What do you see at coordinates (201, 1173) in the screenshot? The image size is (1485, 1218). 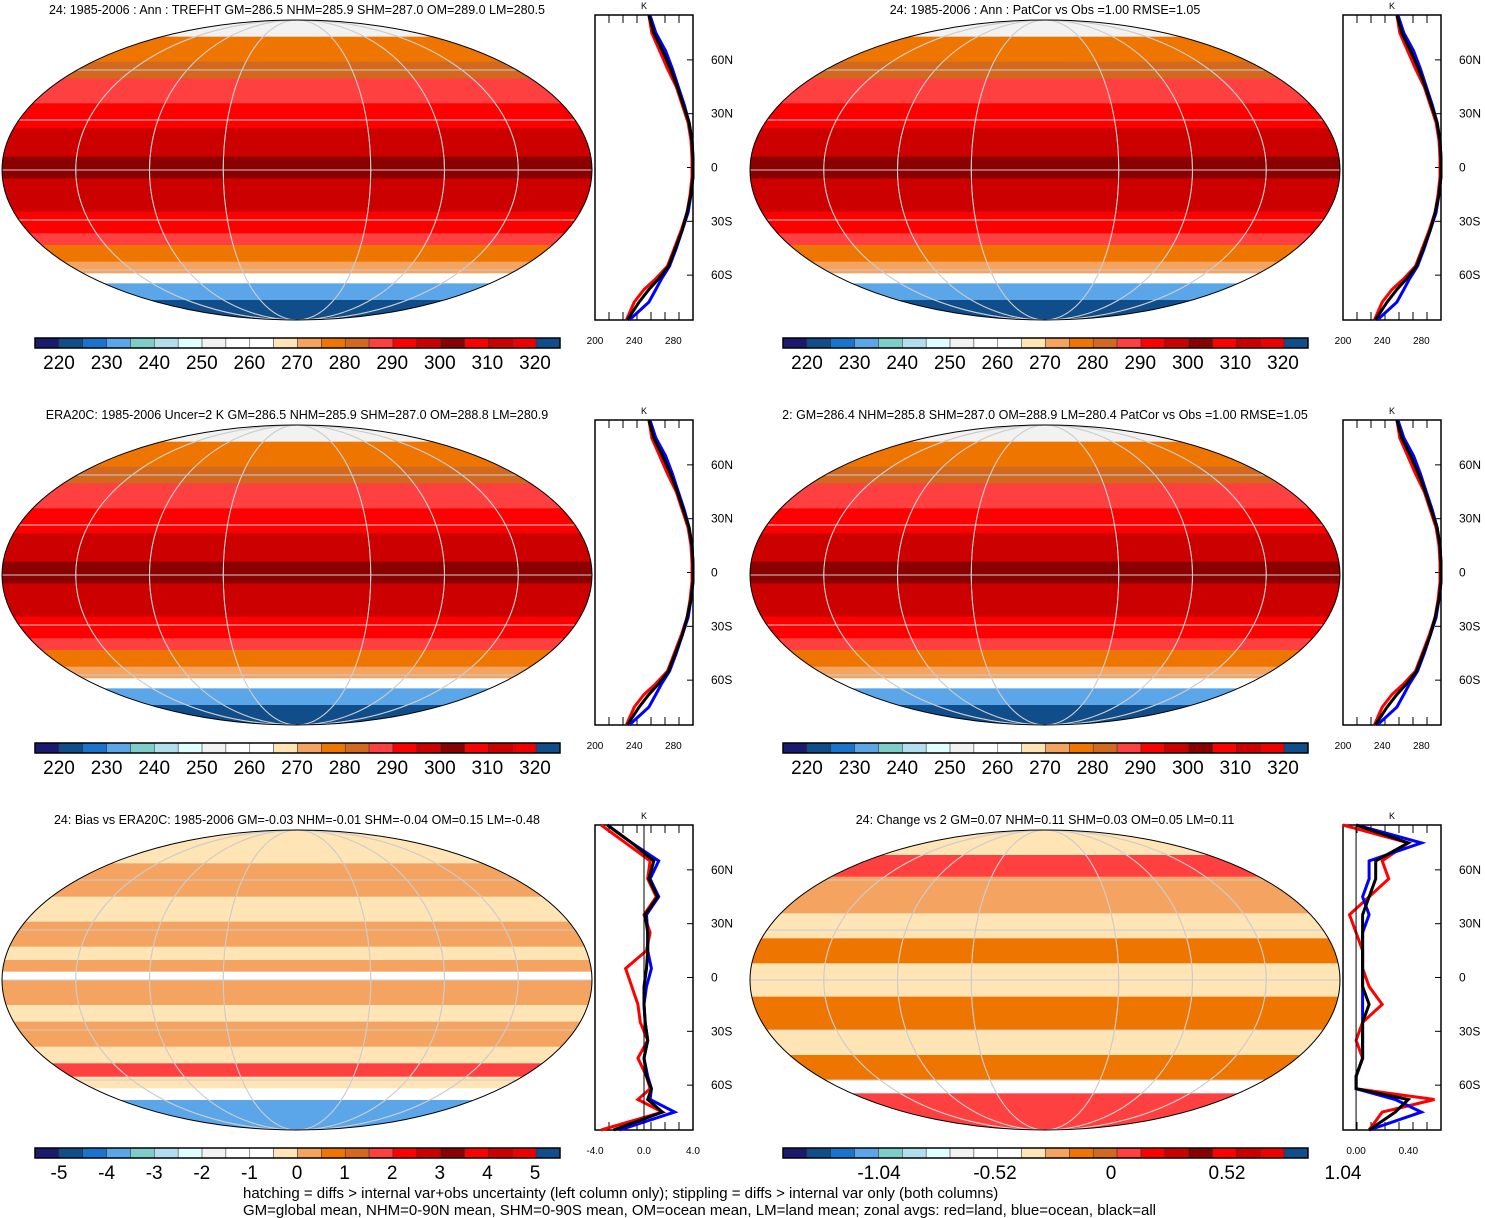 I see `colorbar-label: -2` at bounding box center [201, 1173].